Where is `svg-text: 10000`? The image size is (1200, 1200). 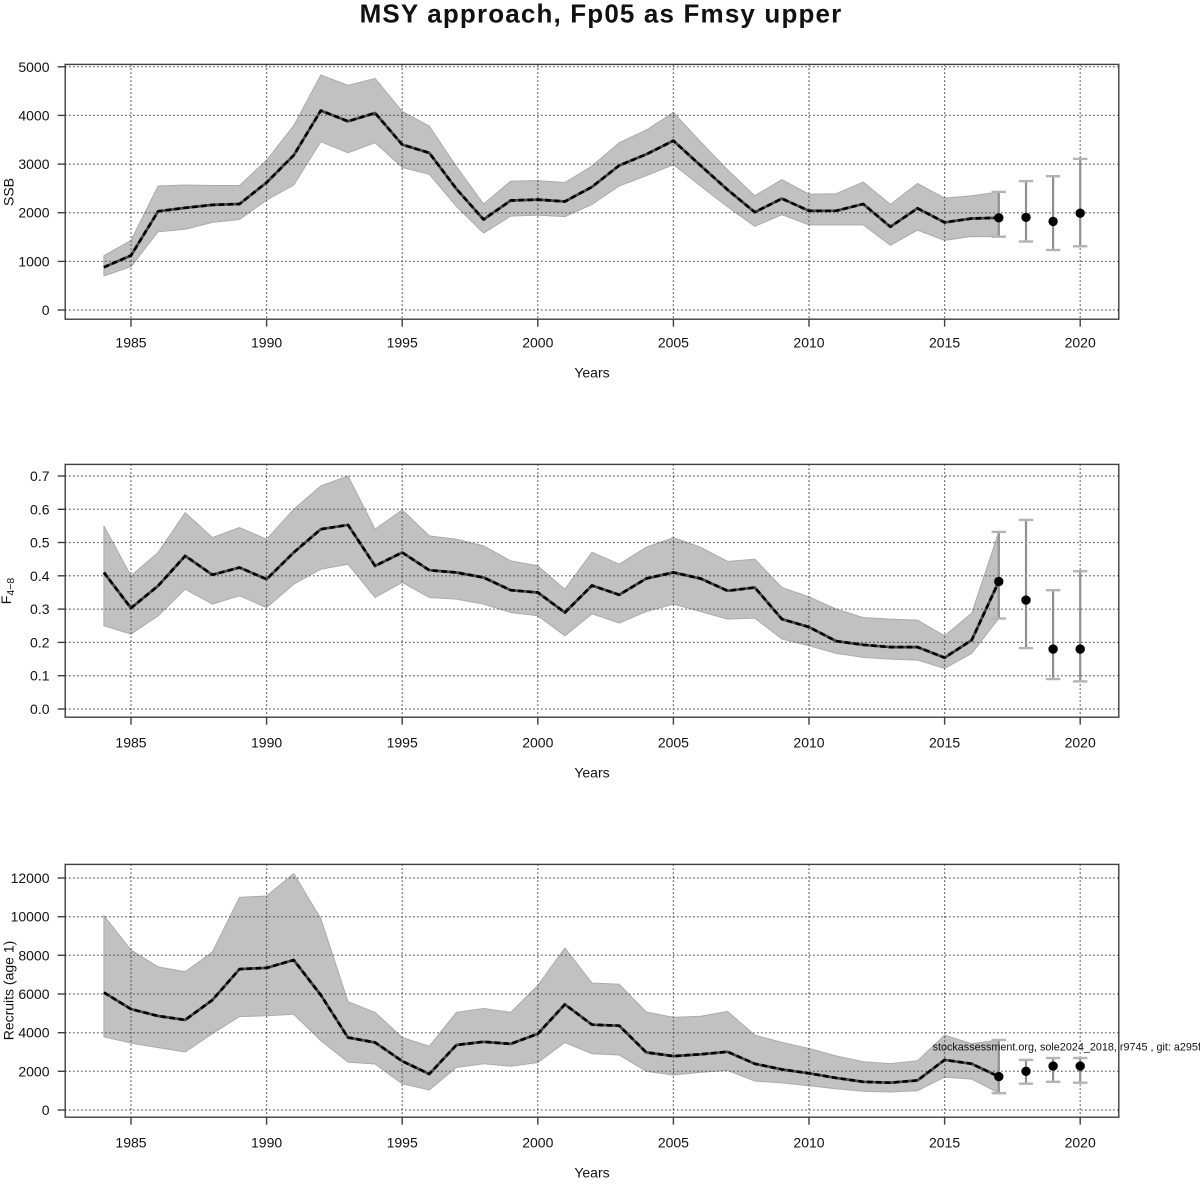 svg-text: 10000 is located at coordinates (30, 917).